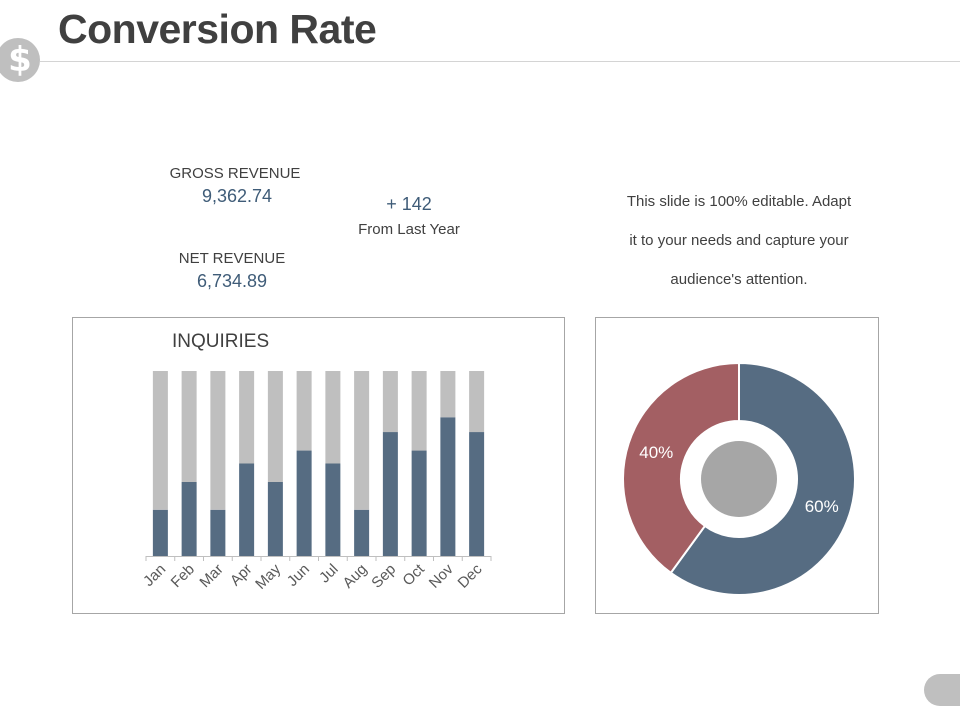 This screenshot has width=960, height=720. Describe the element at coordinates (441, 575) in the screenshot. I see `x-tick-label-nov: Nov` at that location.